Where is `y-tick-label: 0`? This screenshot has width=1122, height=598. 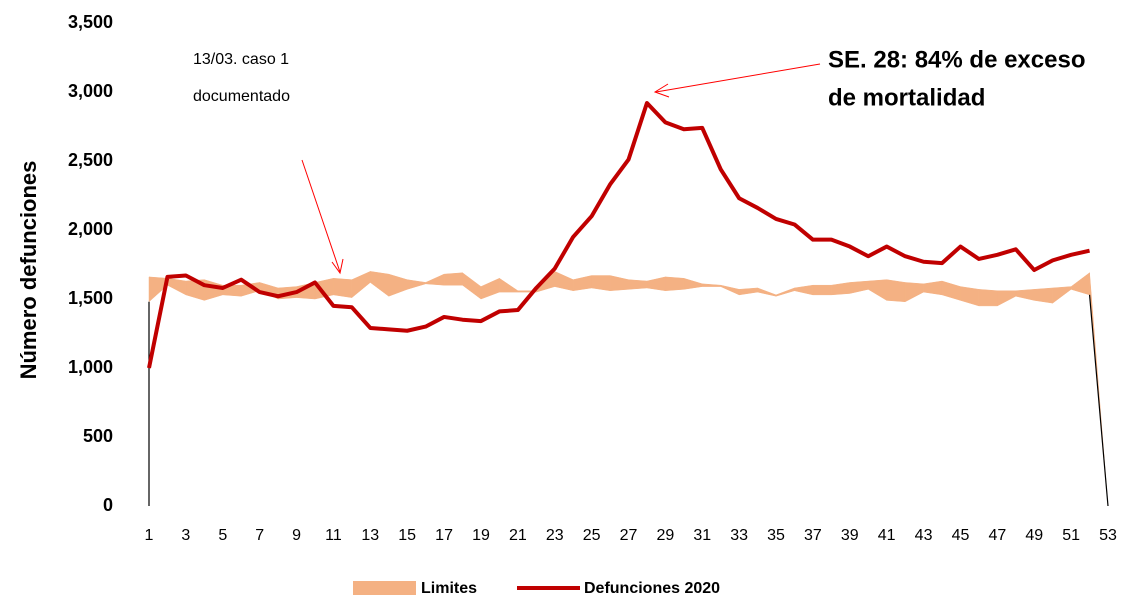 y-tick-label: 0 is located at coordinates (108, 505).